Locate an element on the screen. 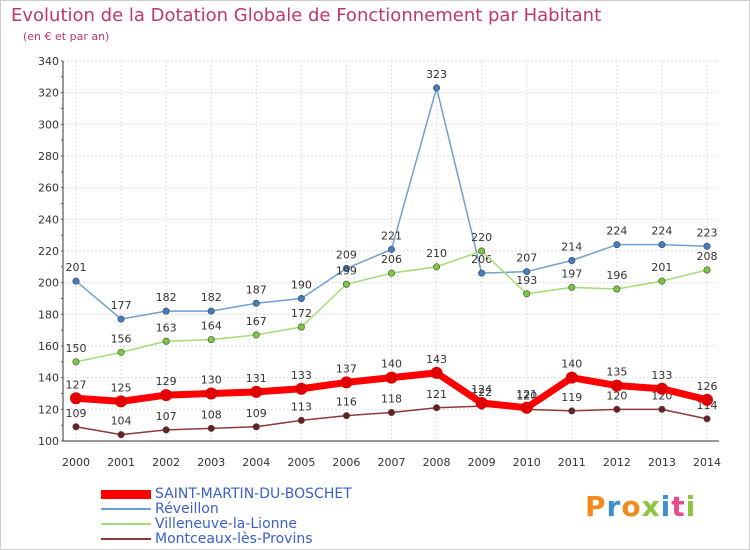  data-label: 108 is located at coordinates (211, 414).